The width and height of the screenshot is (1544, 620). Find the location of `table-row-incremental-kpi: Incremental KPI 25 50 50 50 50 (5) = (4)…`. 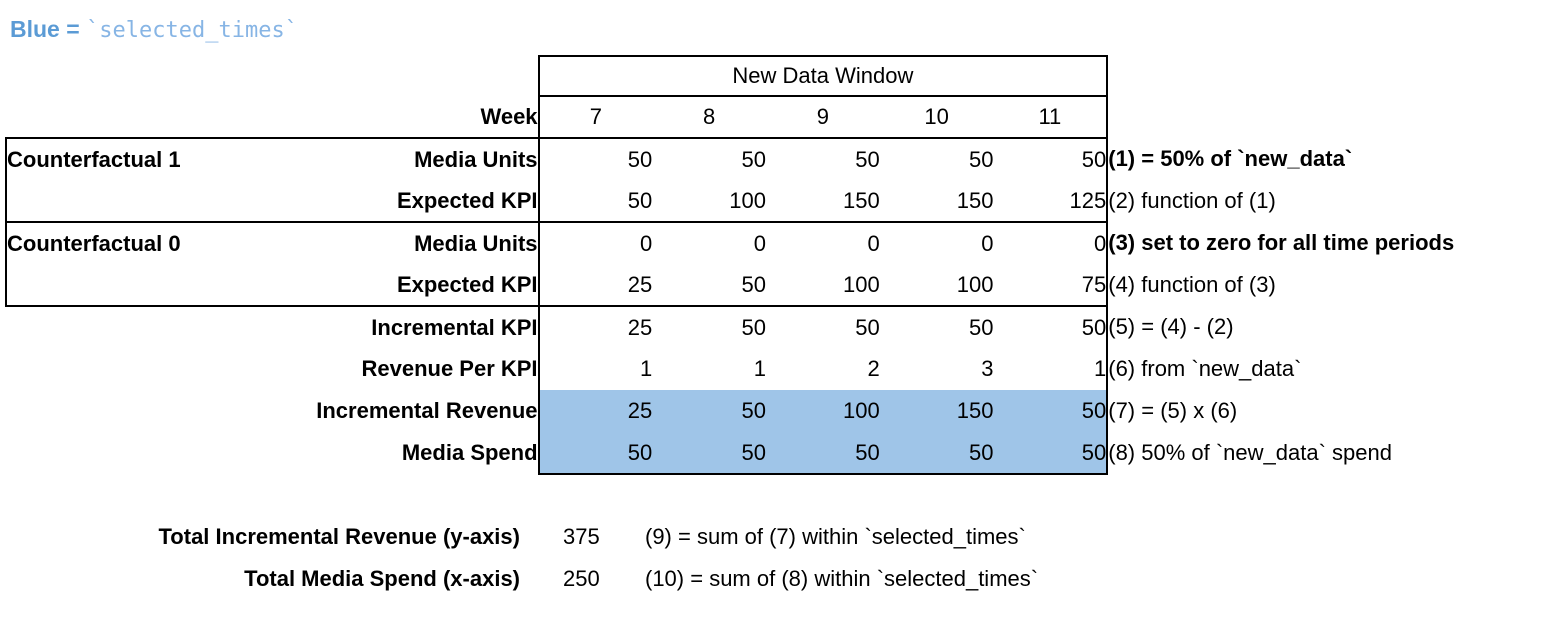

table-row-incremental-kpi: Incremental KPI 25 50 50 50 50 (5) = (4)… is located at coordinates (774, 327).